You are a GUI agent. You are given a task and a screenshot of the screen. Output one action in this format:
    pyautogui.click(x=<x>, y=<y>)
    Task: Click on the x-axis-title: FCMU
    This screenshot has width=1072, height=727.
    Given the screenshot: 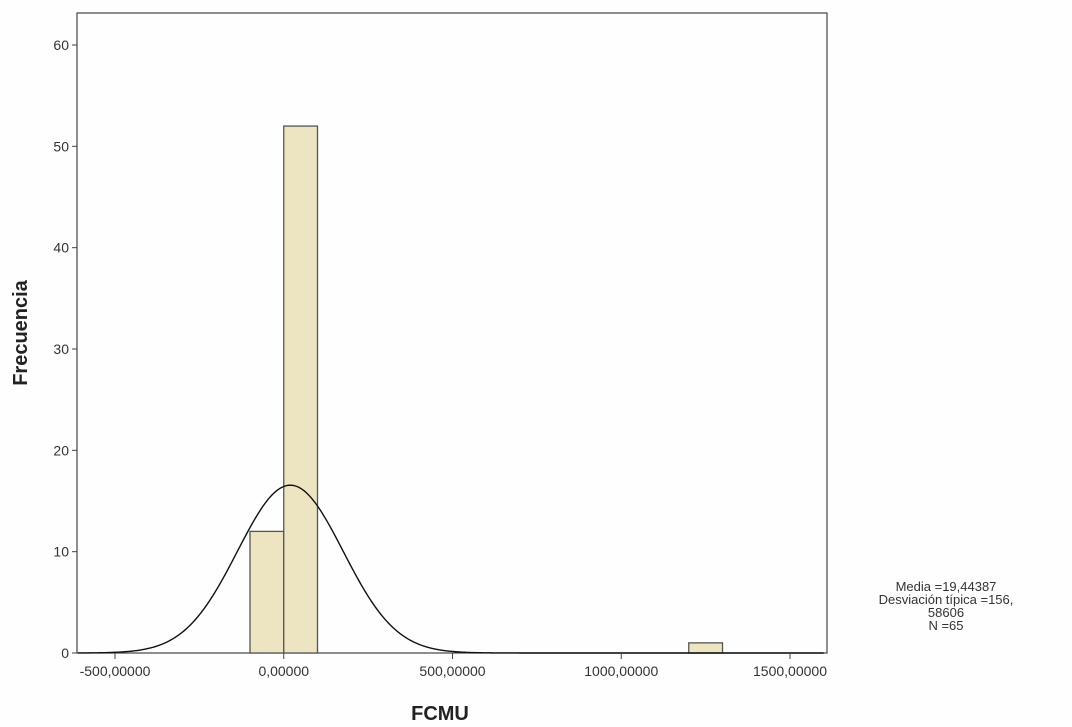 What is the action you would take?
    pyautogui.click(x=440, y=714)
    